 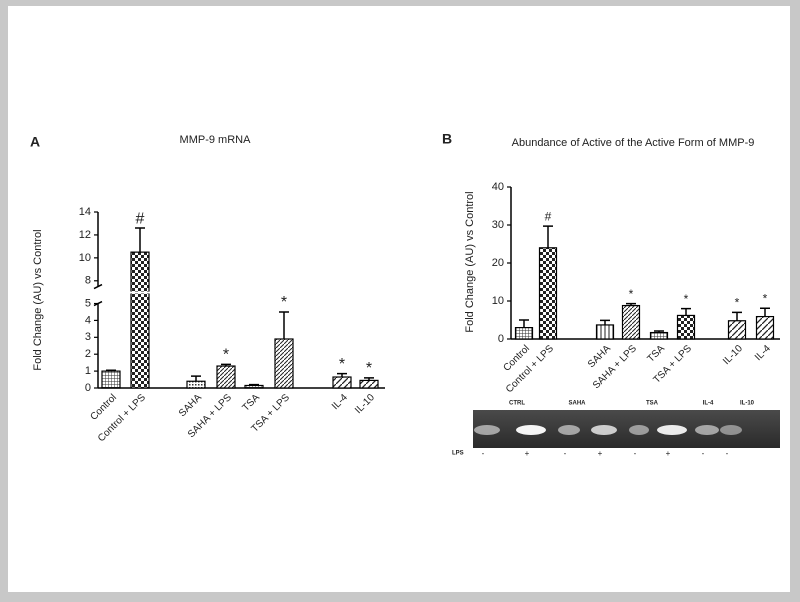 What do you see at coordinates (88, 303) in the screenshot?
I see `y-tick-label: 5` at bounding box center [88, 303].